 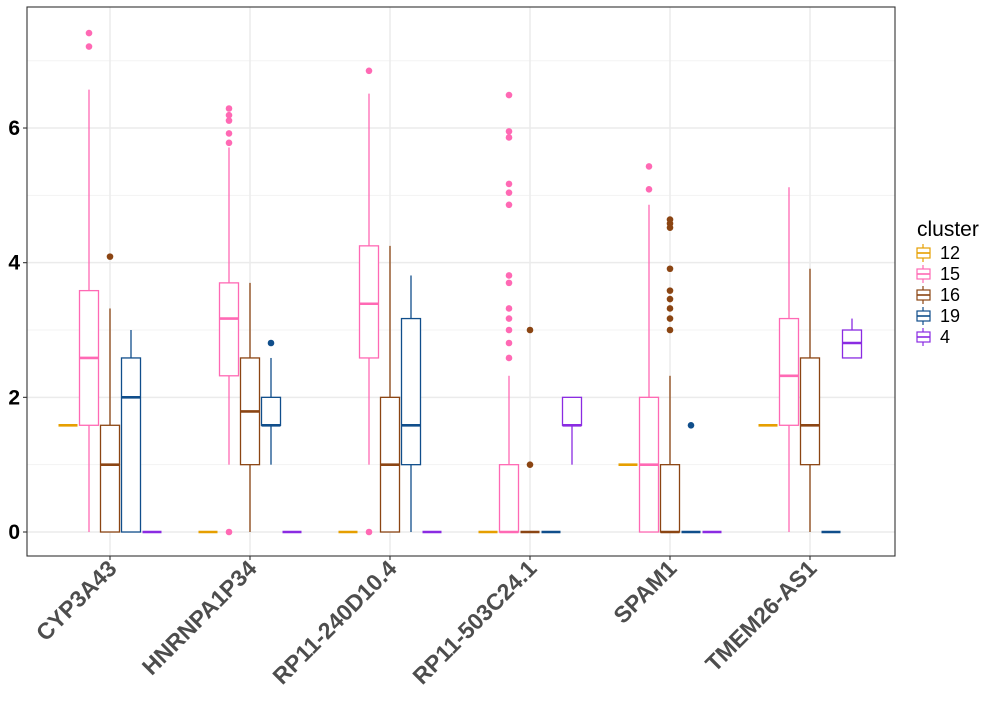 What do you see at coordinates (938, 295) in the screenshot?
I see `legend-item-16: 16` at bounding box center [938, 295].